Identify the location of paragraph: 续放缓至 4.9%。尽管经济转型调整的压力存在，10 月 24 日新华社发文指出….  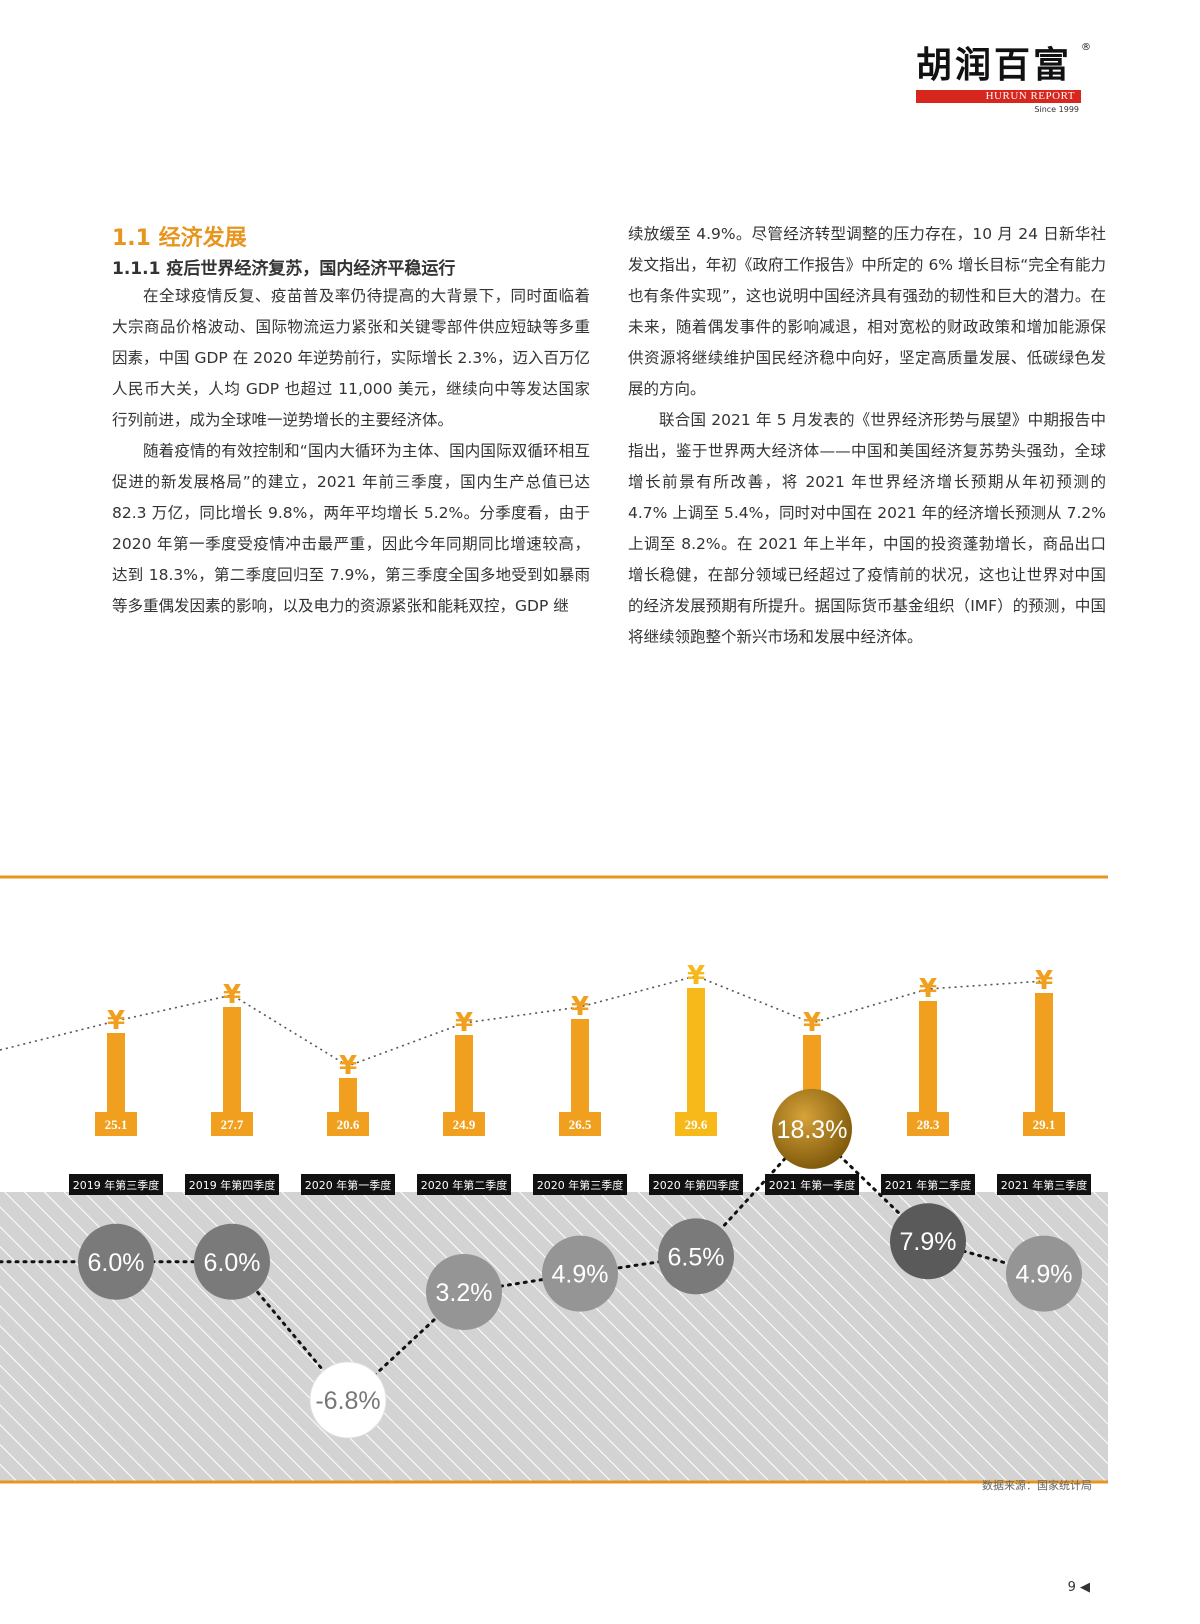
(867, 311).